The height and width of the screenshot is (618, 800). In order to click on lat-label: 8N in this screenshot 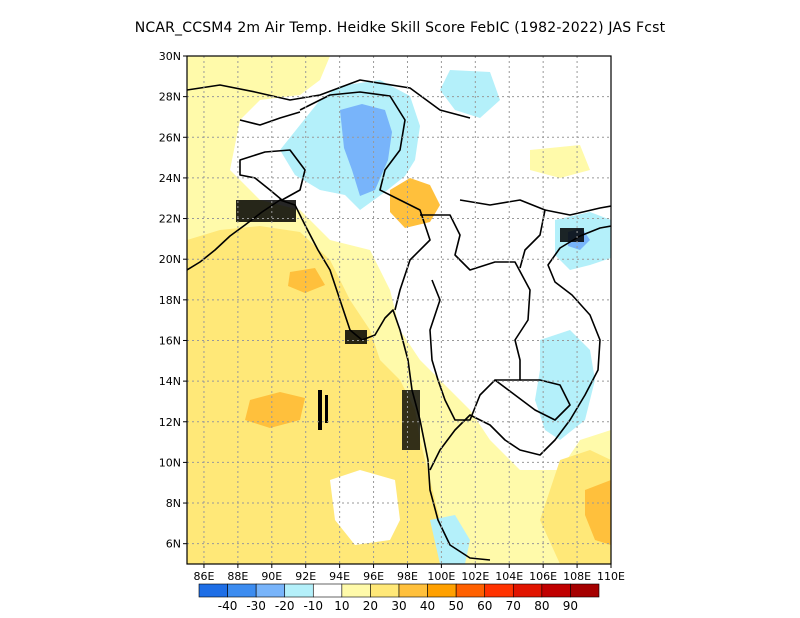, I will do `click(173, 503)`.